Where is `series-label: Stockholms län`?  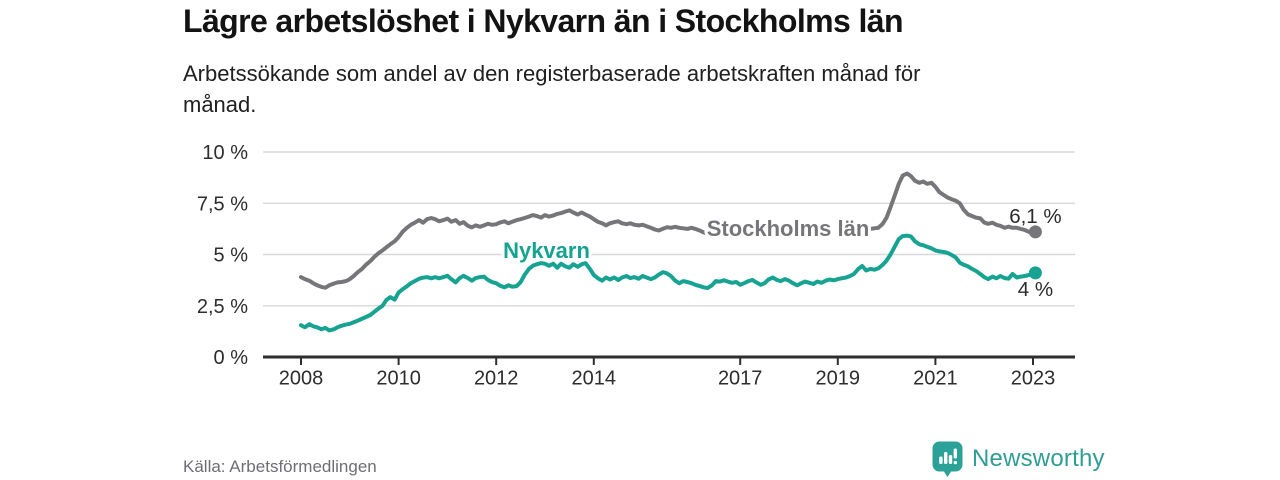 series-label: Stockholms län is located at coordinates (788, 228).